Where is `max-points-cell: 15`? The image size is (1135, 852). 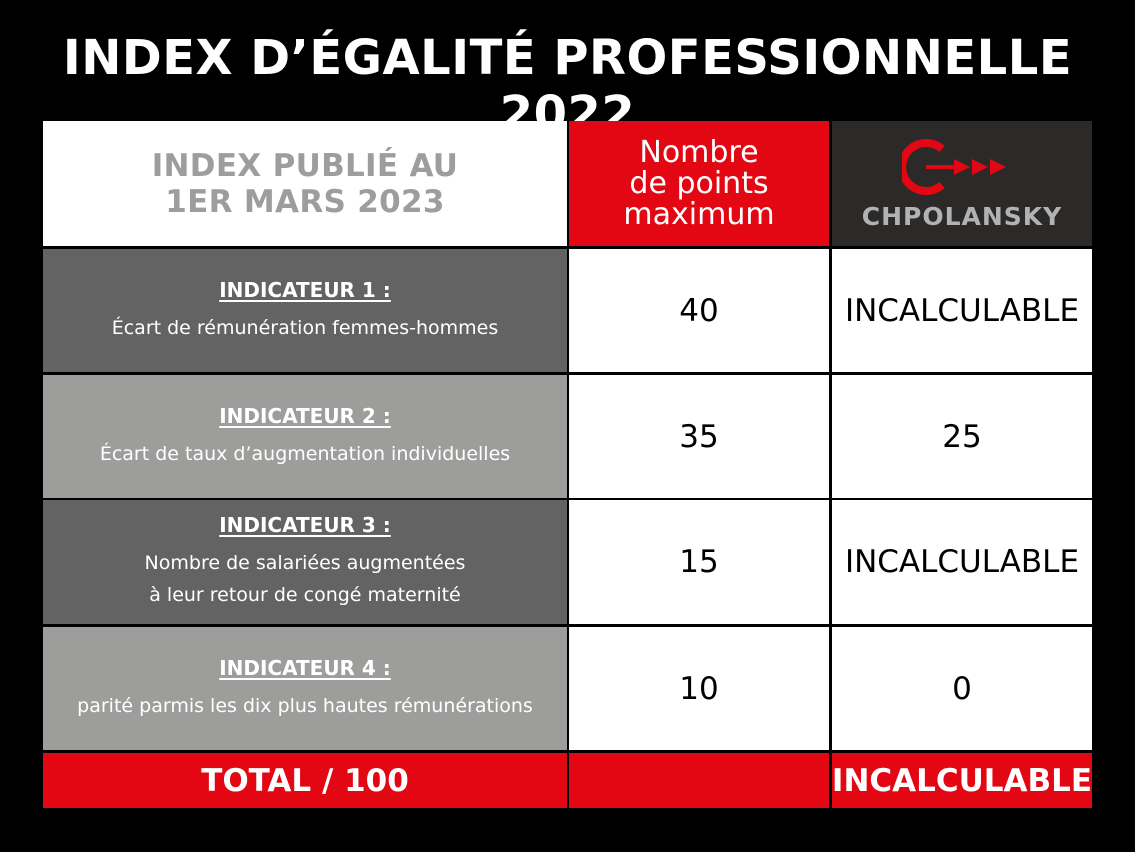 max-points-cell: 15 is located at coordinates (699, 562).